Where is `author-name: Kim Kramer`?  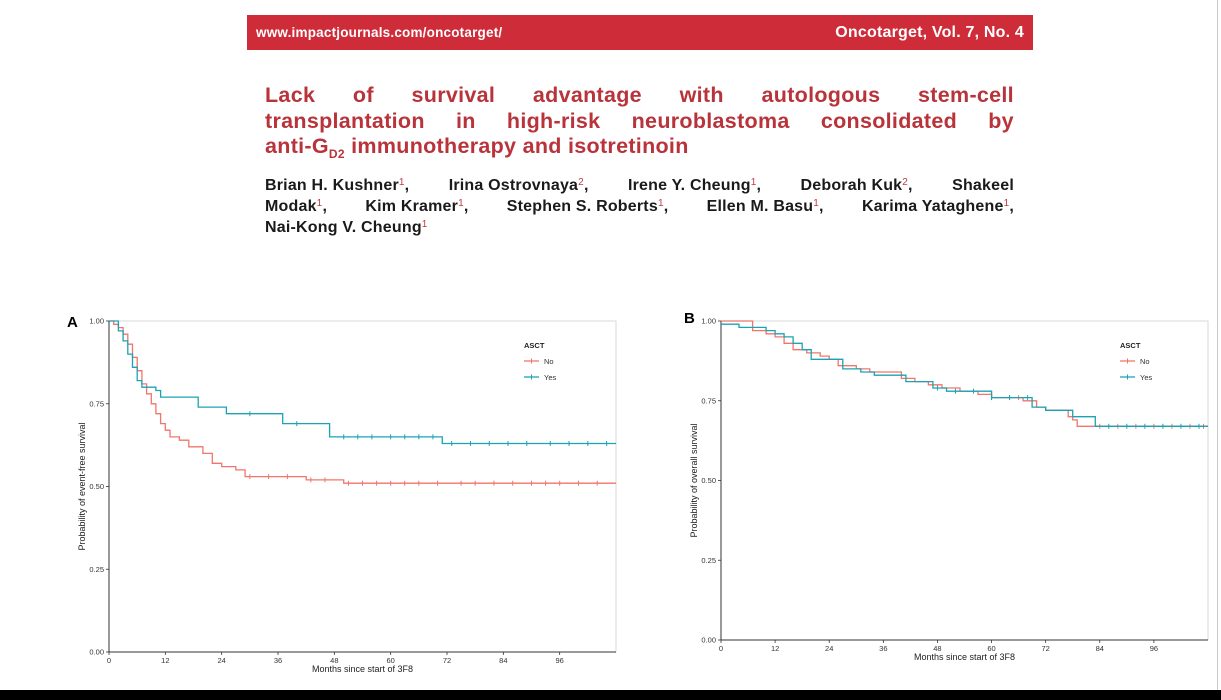 author-name: Kim Kramer is located at coordinates (412, 206).